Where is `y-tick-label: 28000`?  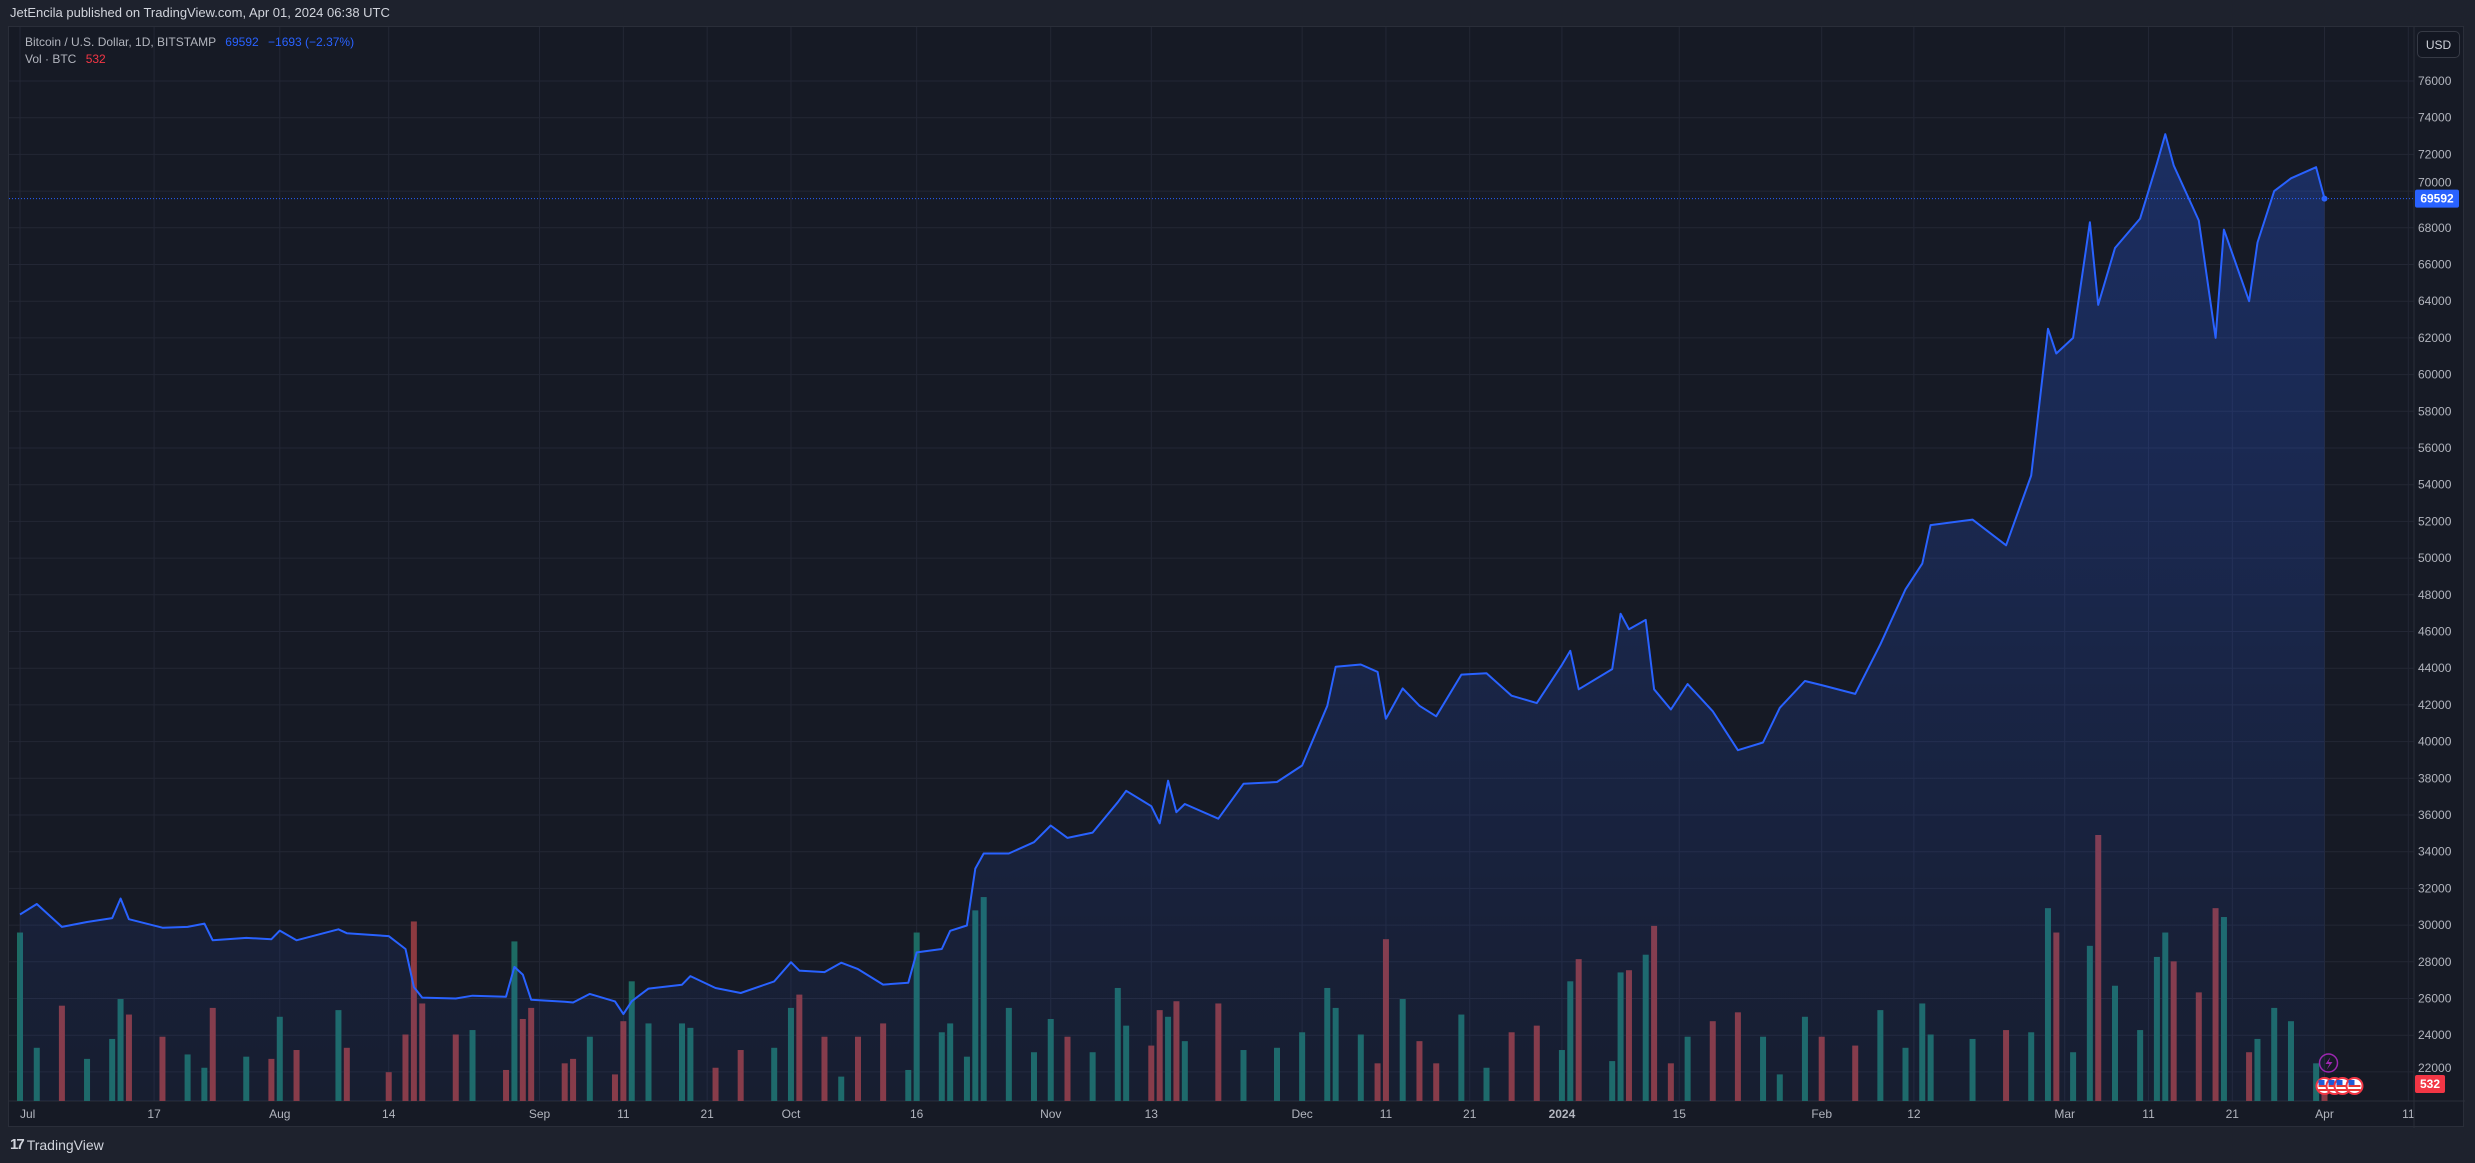
y-tick-label: 28000 is located at coordinates (2435, 962).